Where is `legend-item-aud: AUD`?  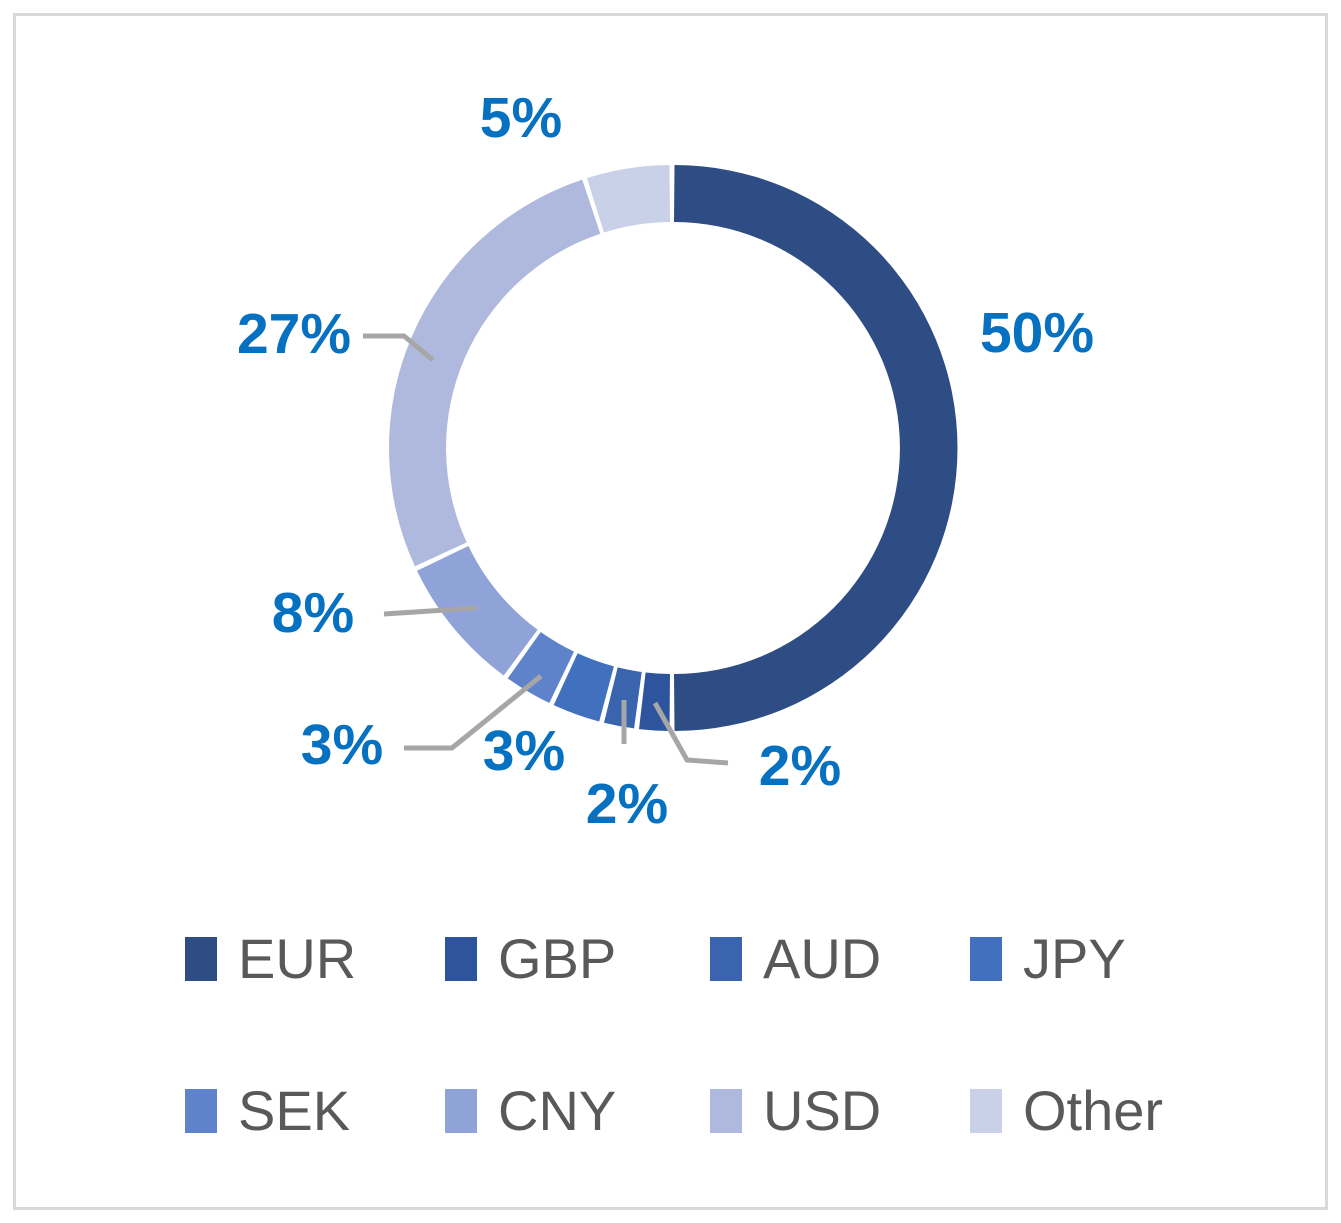 legend-item-aud: AUD is located at coordinates (795, 959).